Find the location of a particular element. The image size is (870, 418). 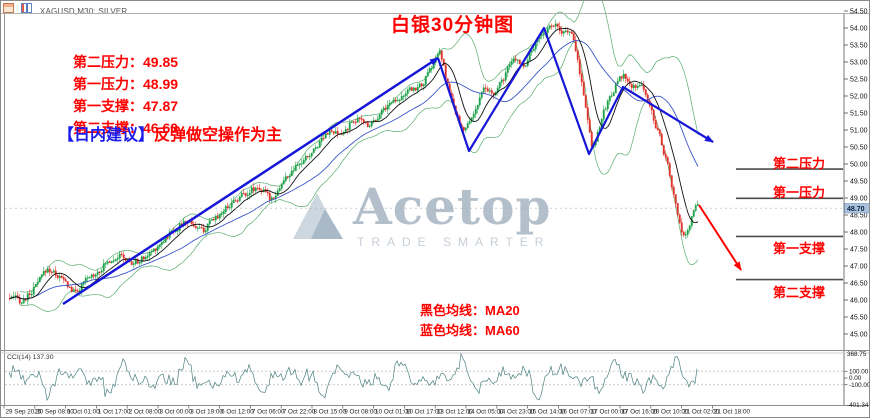

cci-line is located at coordinates (353, 377).